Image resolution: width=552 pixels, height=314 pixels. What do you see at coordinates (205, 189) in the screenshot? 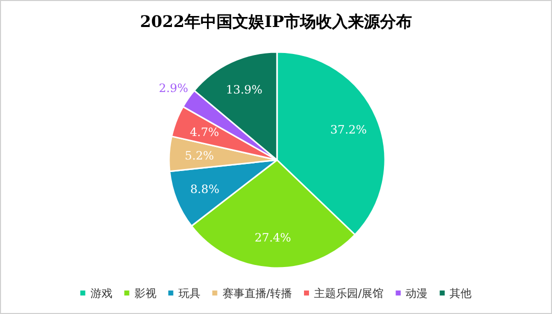
I see `data-label: 8.8%` at bounding box center [205, 189].